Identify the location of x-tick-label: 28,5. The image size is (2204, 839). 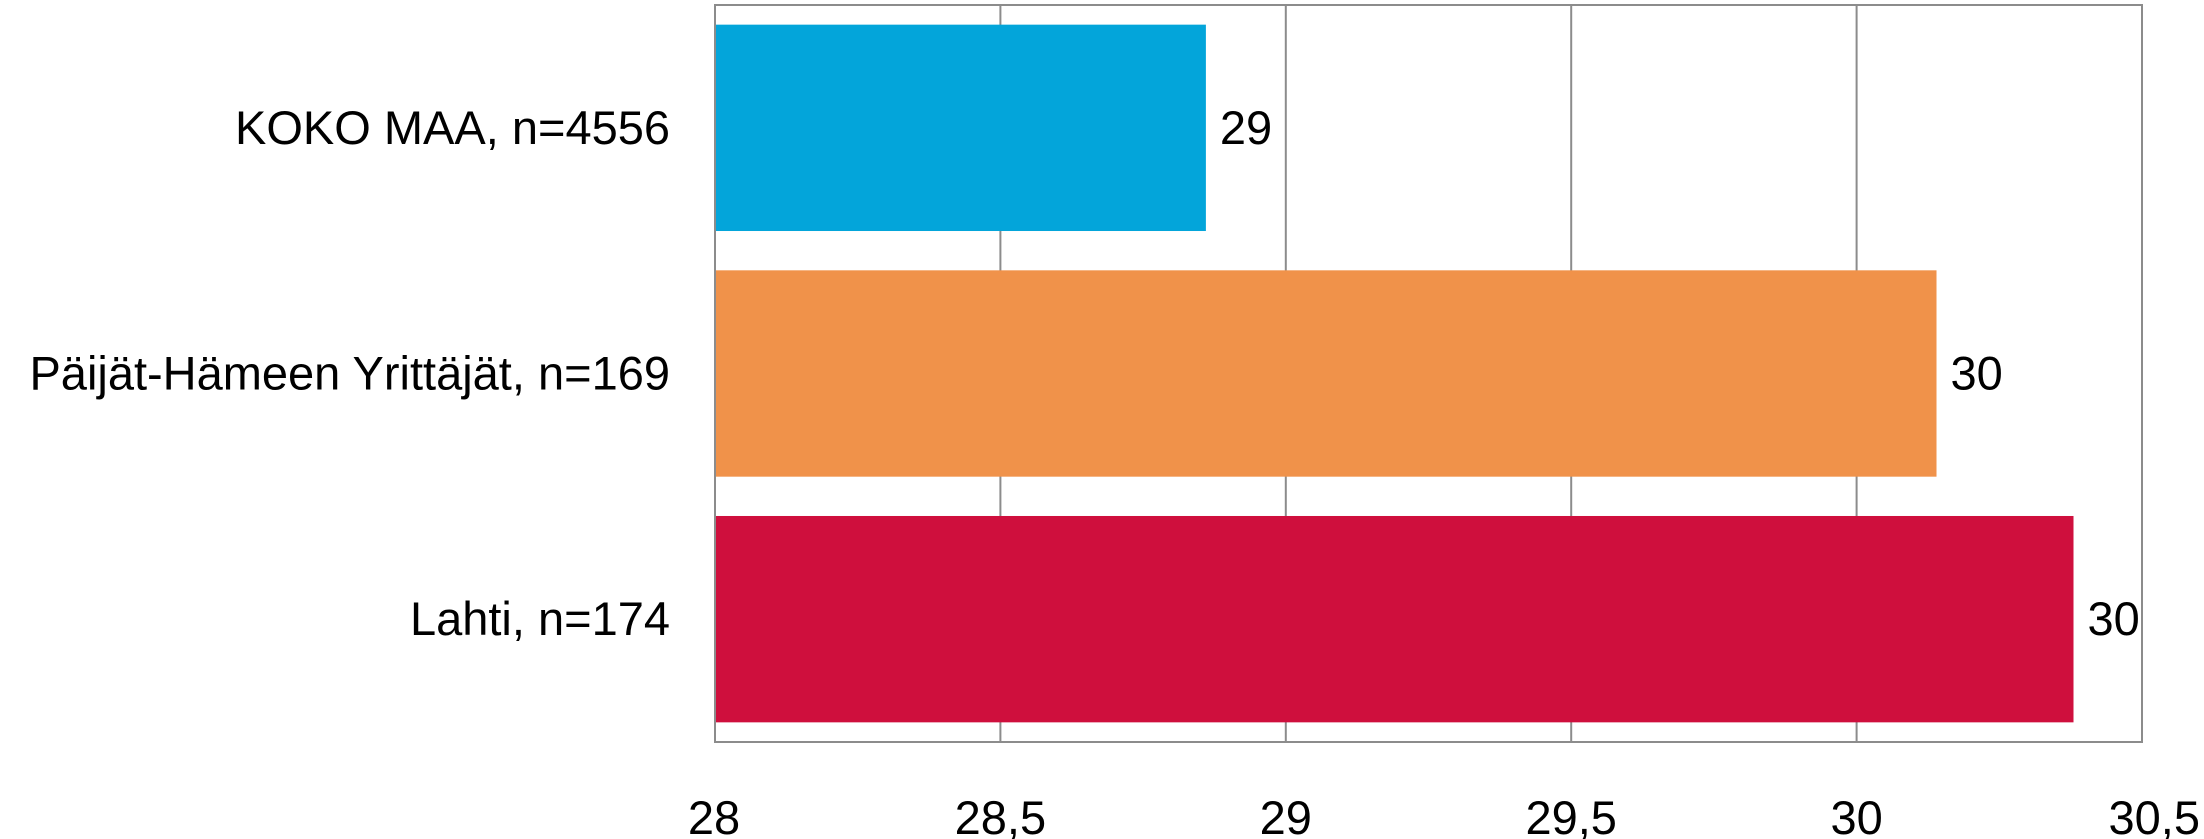
(1000, 815).